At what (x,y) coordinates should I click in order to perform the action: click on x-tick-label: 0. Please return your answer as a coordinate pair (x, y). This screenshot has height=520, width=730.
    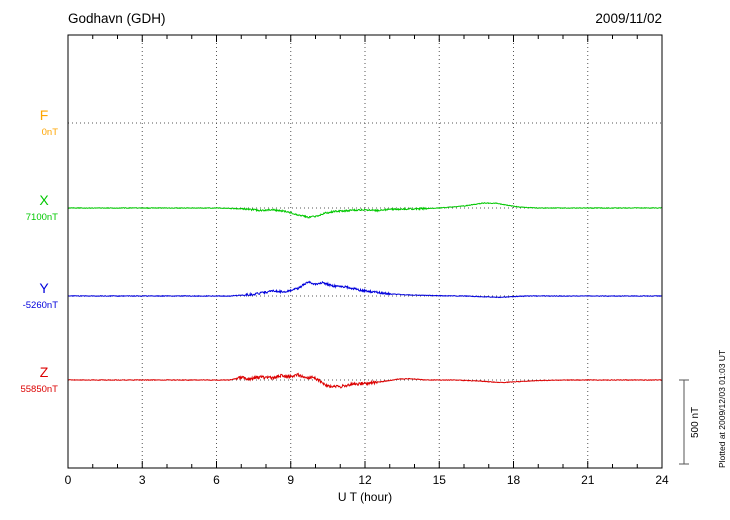
    Looking at the image, I should click on (68, 480).